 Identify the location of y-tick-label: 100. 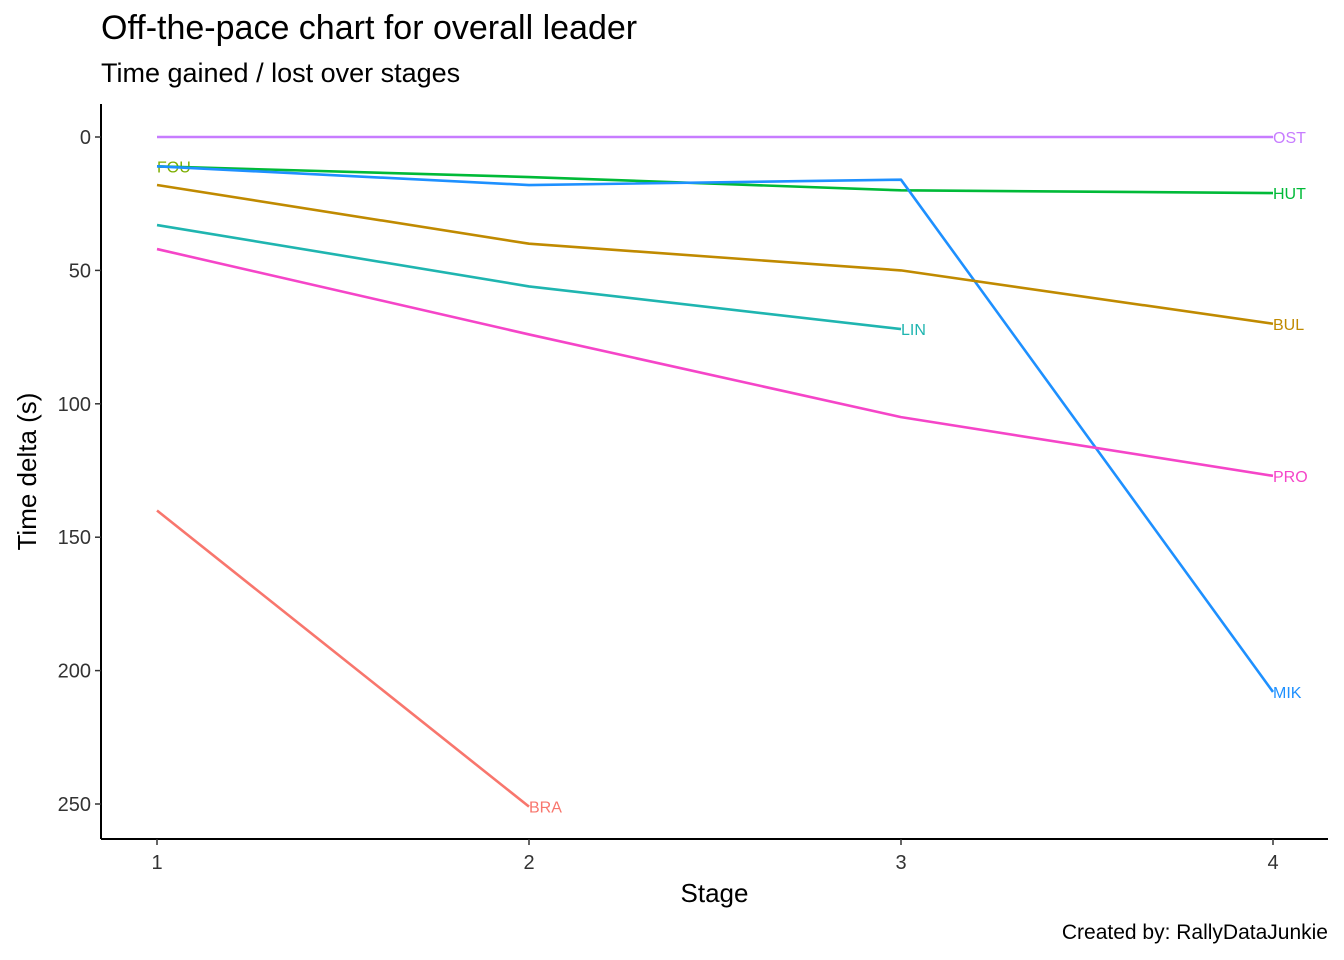
(74, 405).